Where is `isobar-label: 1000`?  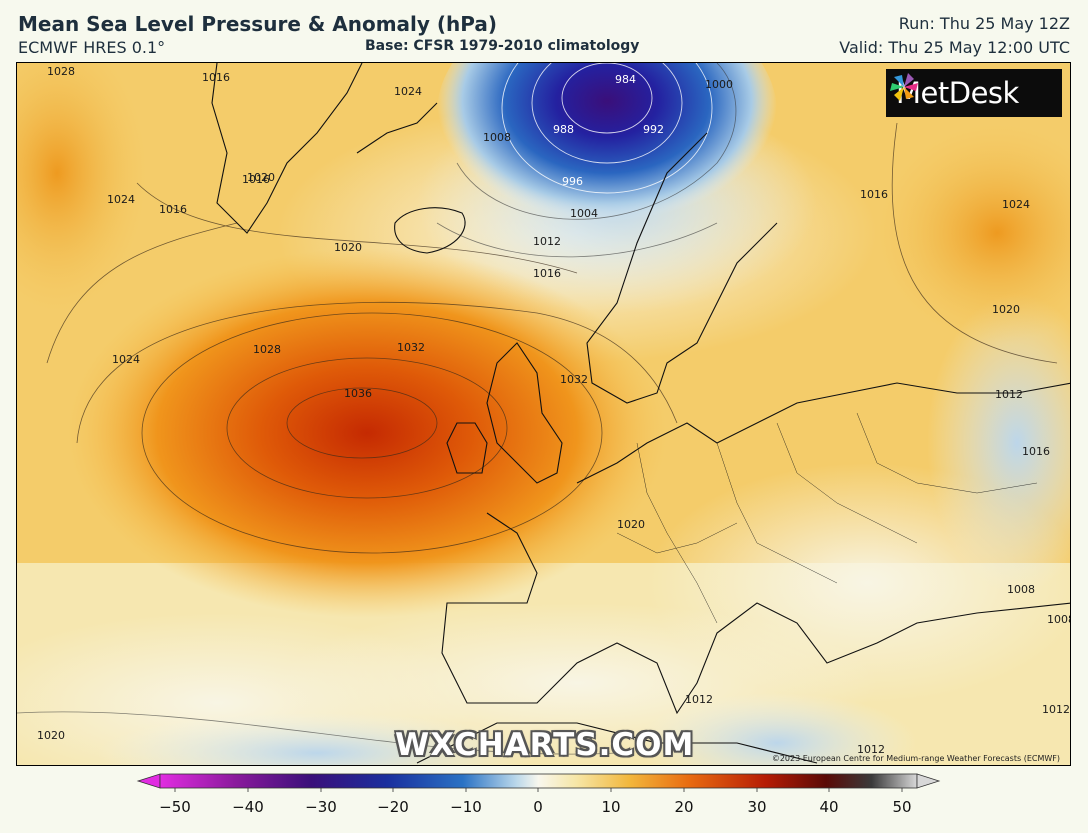 isobar-label: 1000 is located at coordinates (719, 84).